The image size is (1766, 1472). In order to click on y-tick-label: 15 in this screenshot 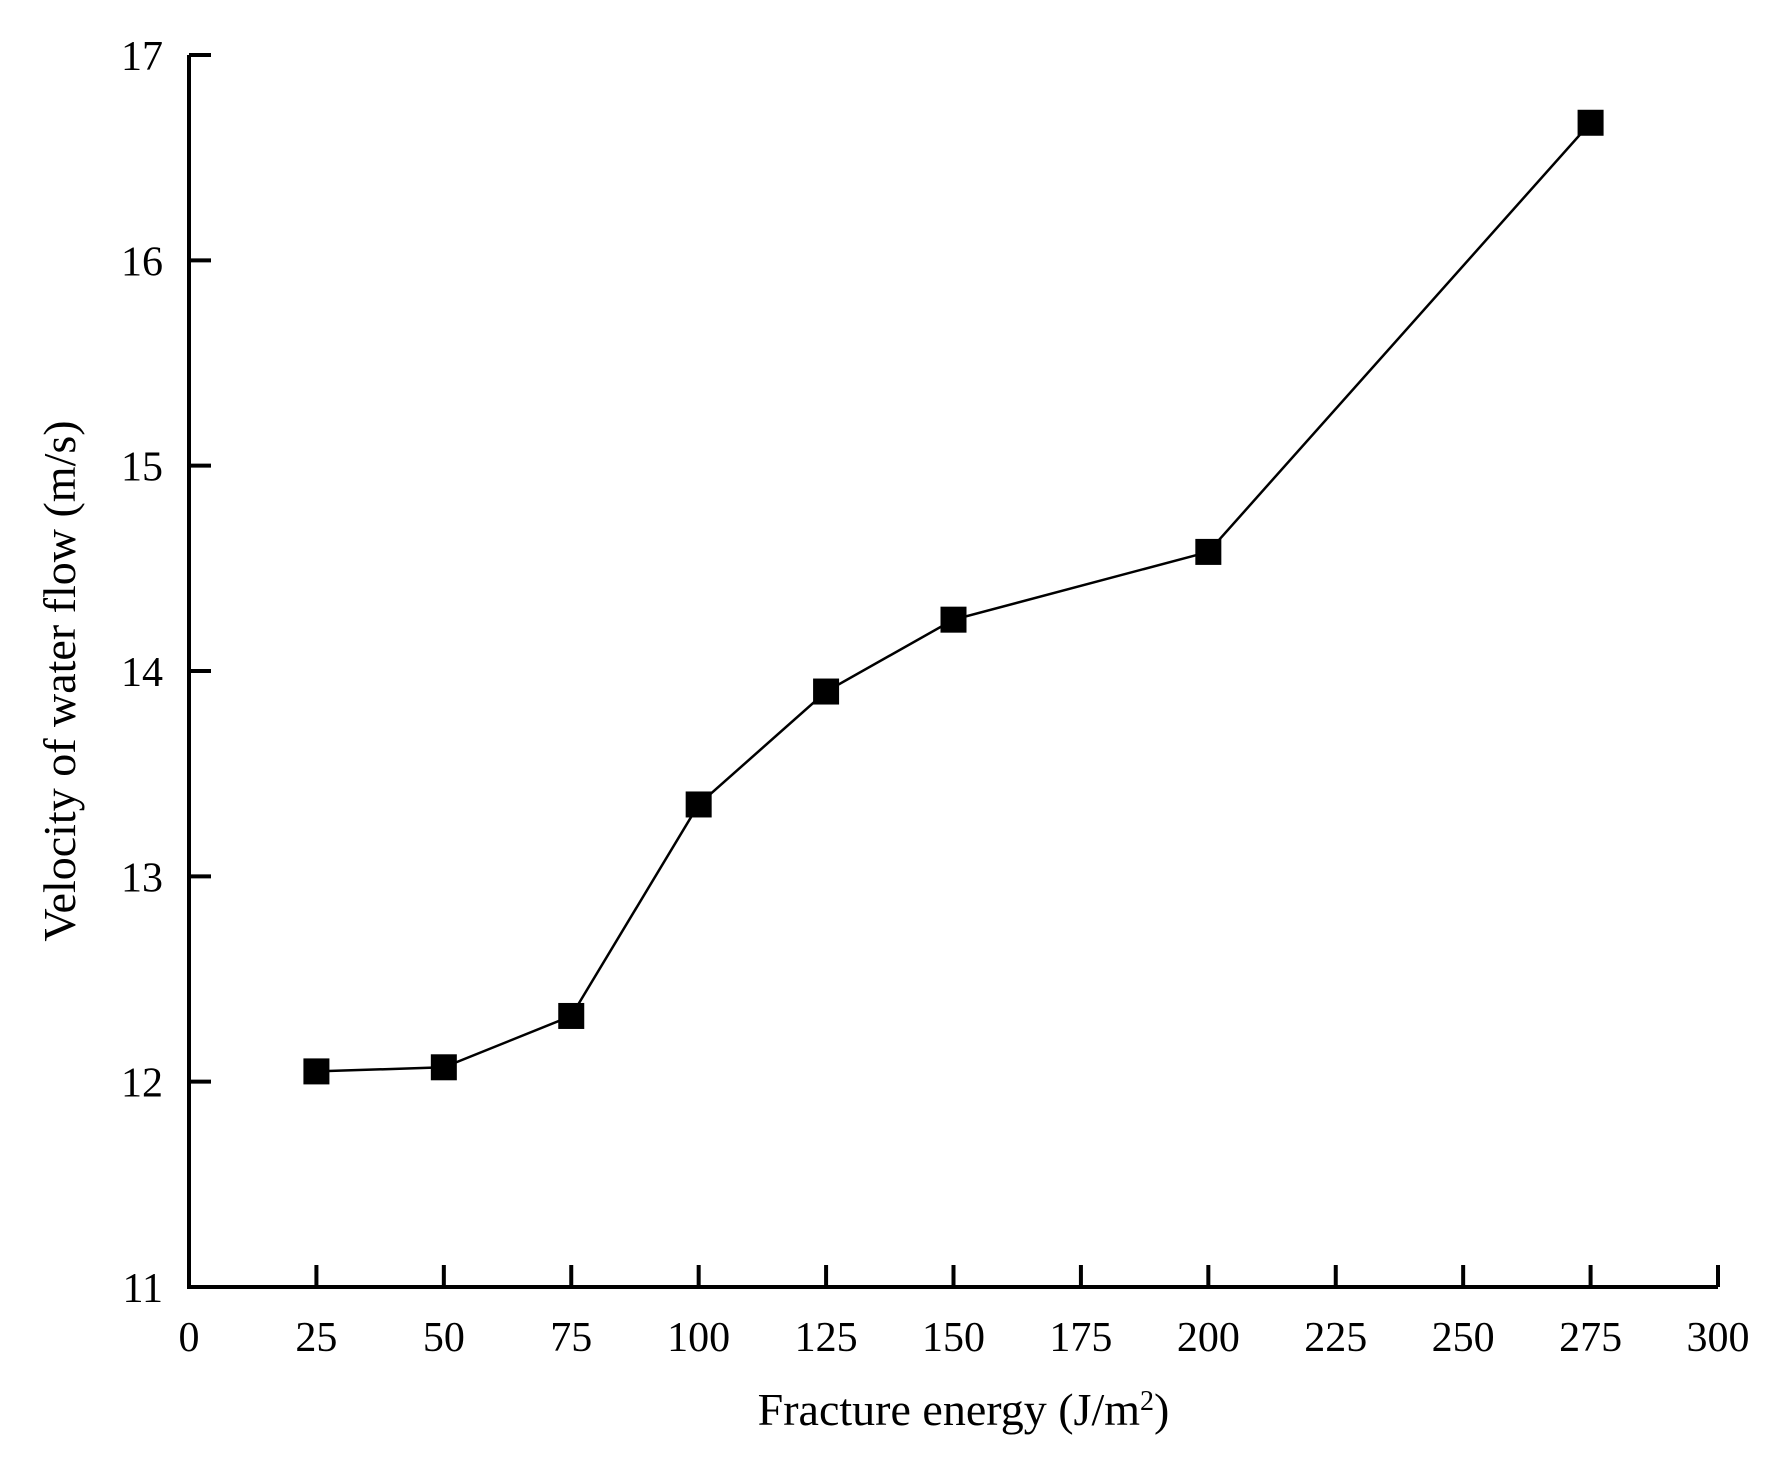, I will do `click(142, 468)`.